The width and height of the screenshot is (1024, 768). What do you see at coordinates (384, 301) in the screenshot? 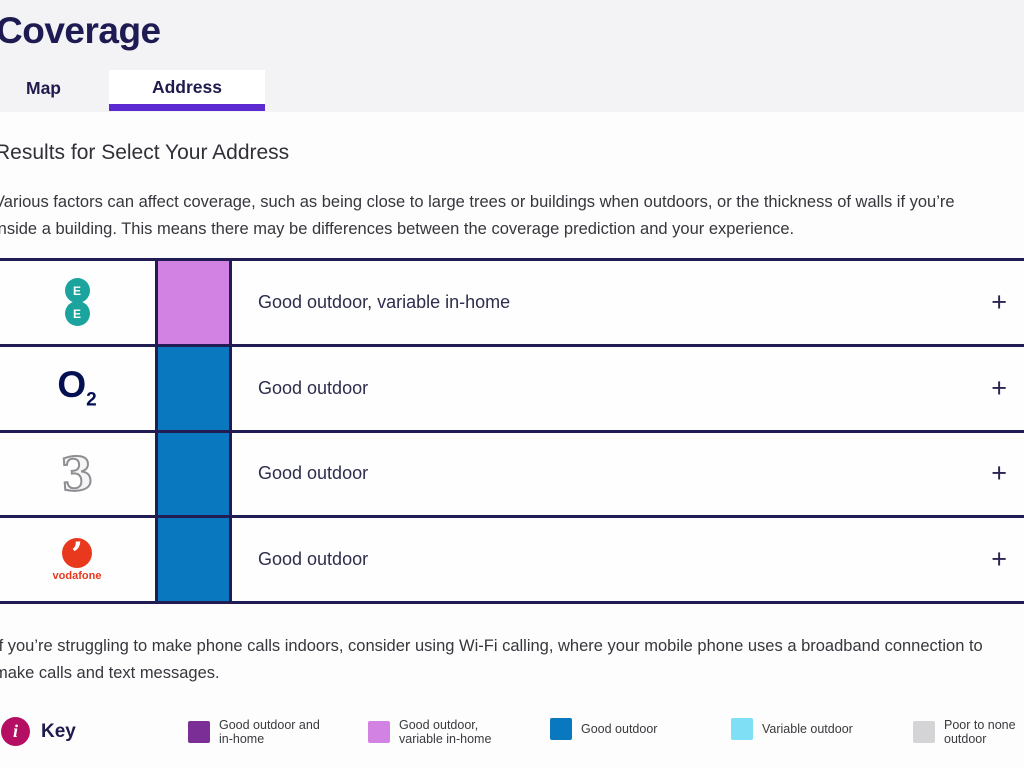
I see `coverage-text-ee: Good outdoor, variable in-home` at bounding box center [384, 301].